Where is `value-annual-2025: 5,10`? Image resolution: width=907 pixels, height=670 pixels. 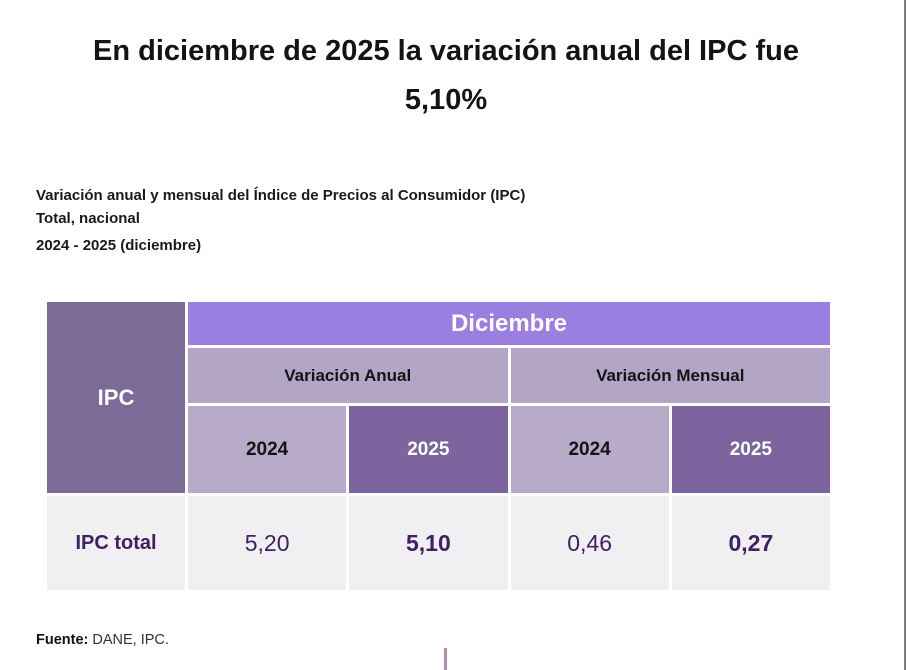
value-annual-2025: 5,10 is located at coordinates (428, 543).